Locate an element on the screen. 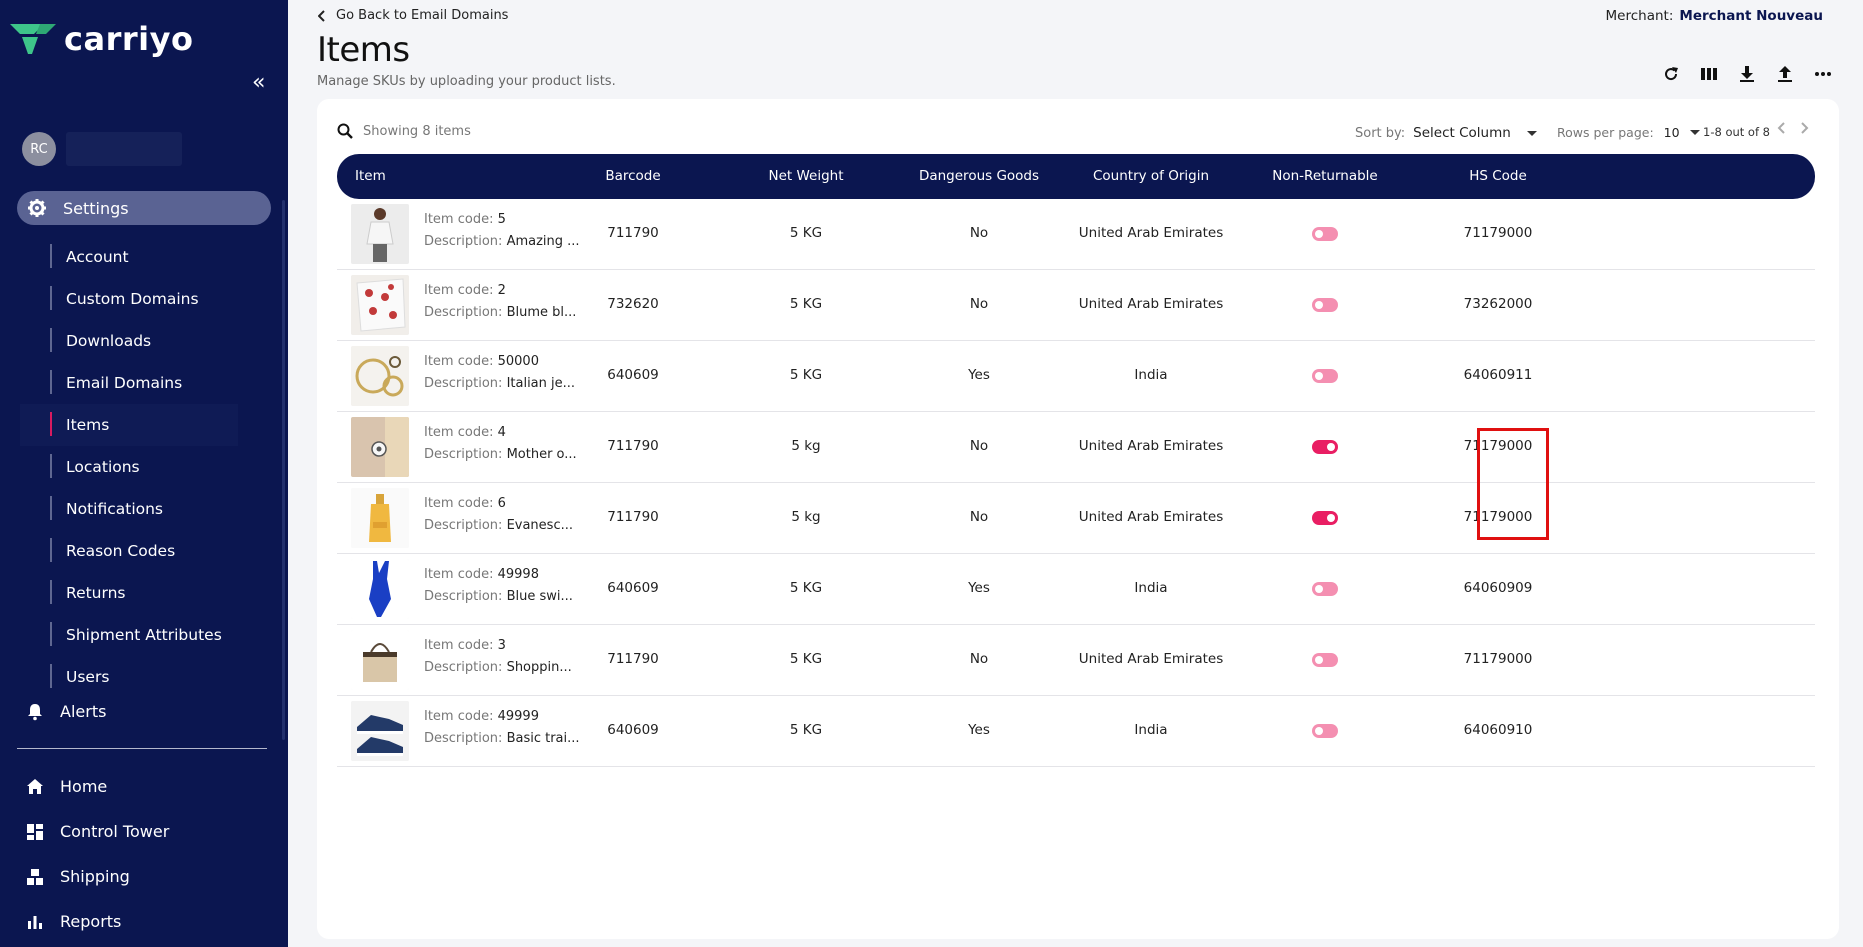  columns-button is located at coordinates (1709, 74).